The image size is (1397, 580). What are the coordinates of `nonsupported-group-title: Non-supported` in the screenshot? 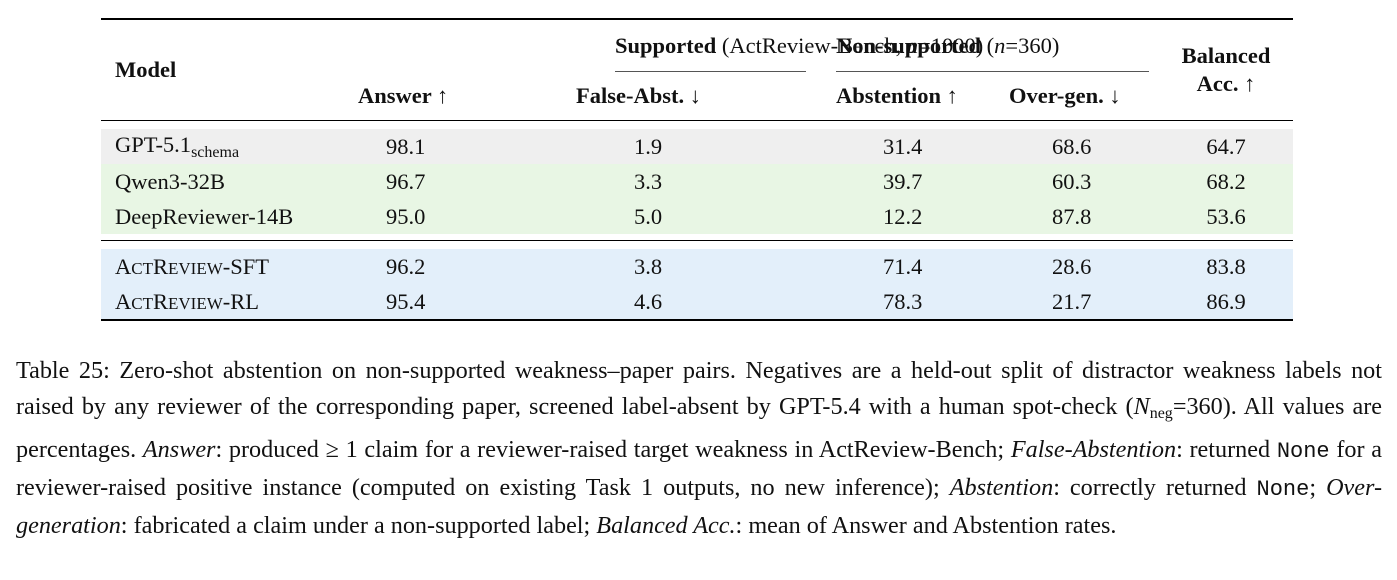 It's located at (909, 45).